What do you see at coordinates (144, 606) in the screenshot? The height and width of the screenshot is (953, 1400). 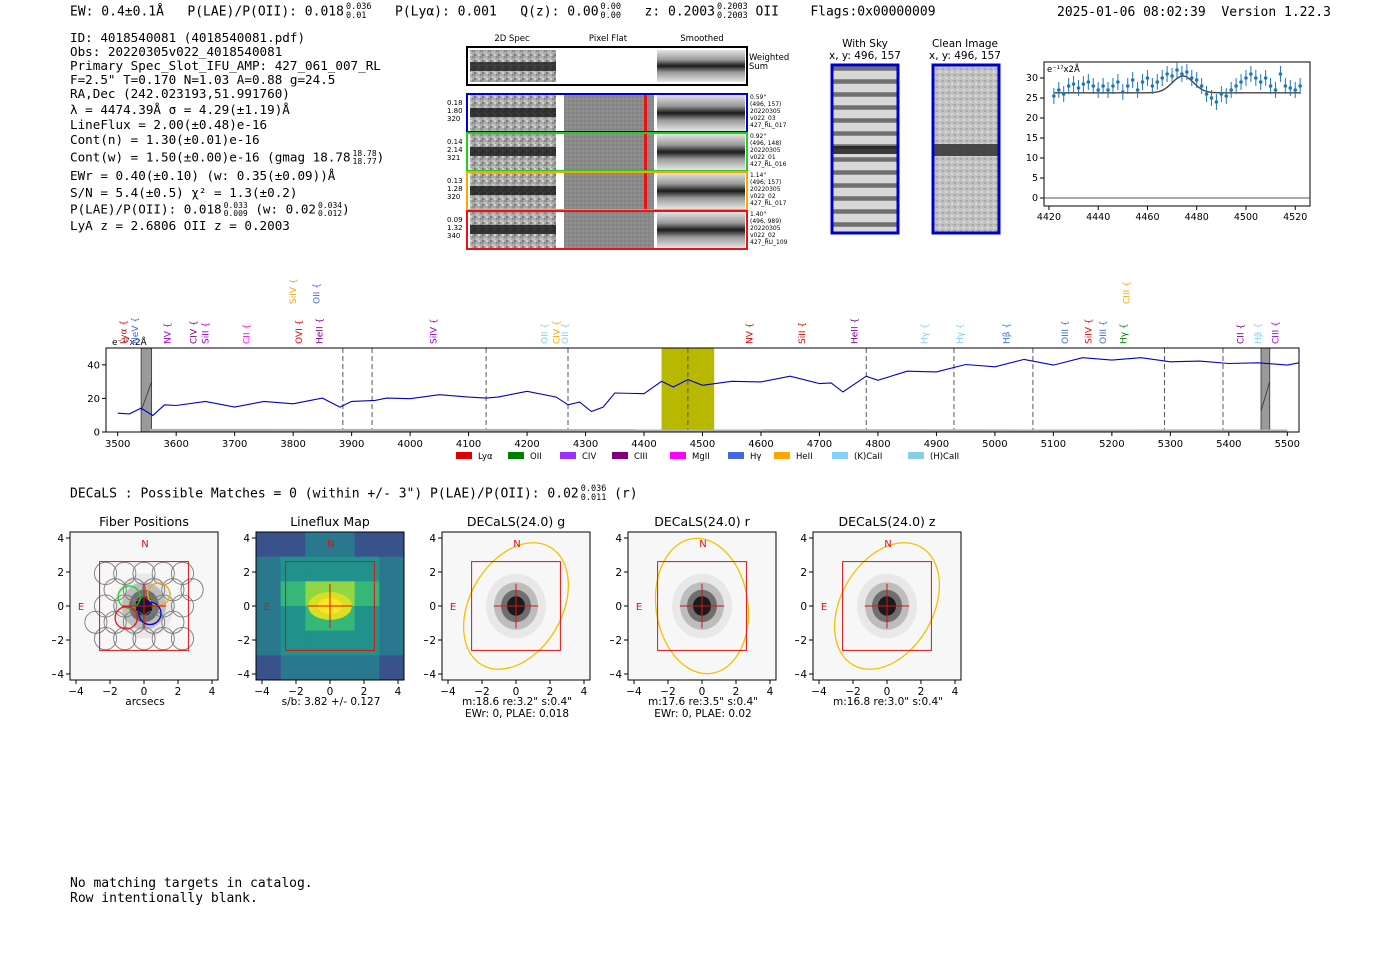 I see `search-box` at bounding box center [144, 606].